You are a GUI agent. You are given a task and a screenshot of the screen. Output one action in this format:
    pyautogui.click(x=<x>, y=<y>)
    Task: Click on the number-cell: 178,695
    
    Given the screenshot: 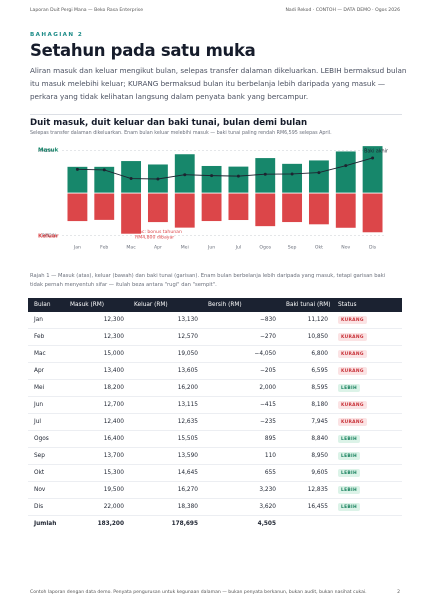 What is the action you would take?
    pyautogui.click(x=184, y=524)
    